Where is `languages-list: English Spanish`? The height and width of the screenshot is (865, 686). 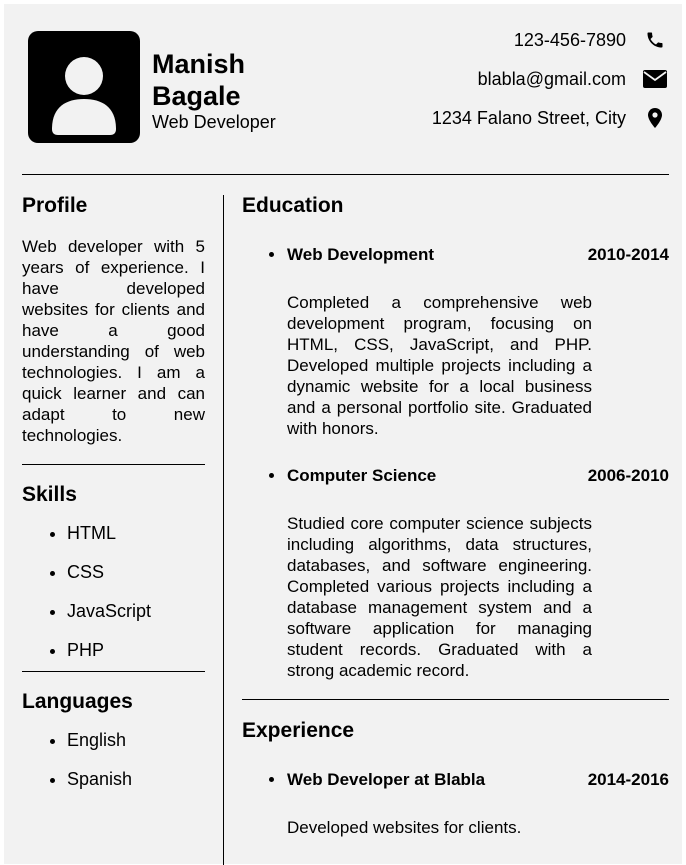 languages-list: English Spanish is located at coordinates (113, 770).